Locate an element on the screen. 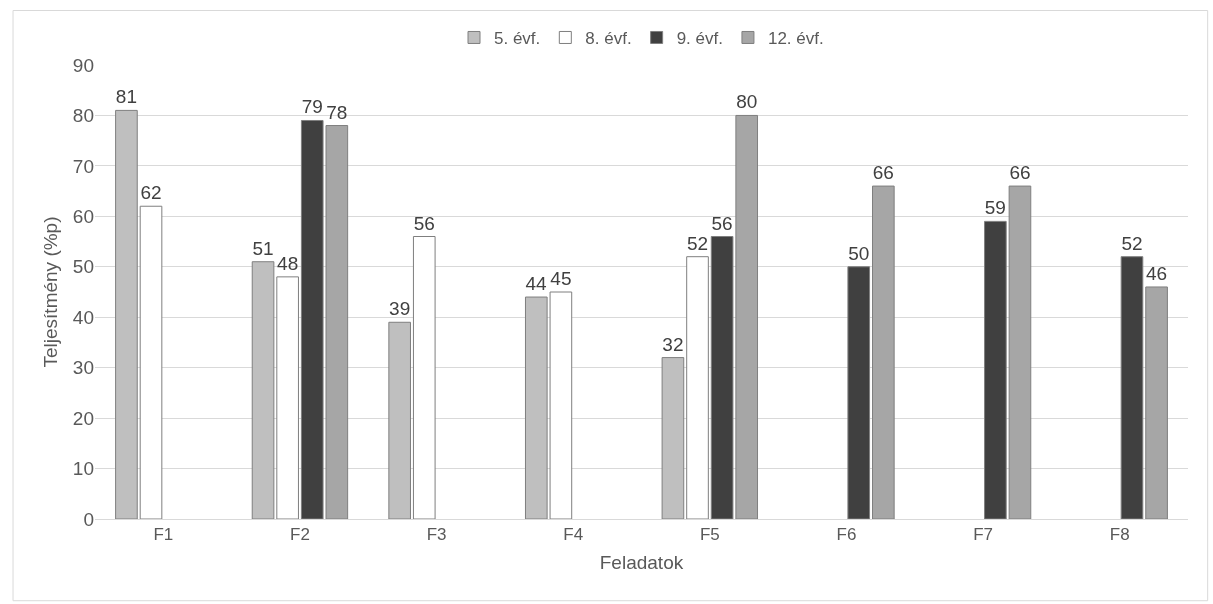 The image size is (1213, 604). x-tick-label: F4 is located at coordinates (573, 535).